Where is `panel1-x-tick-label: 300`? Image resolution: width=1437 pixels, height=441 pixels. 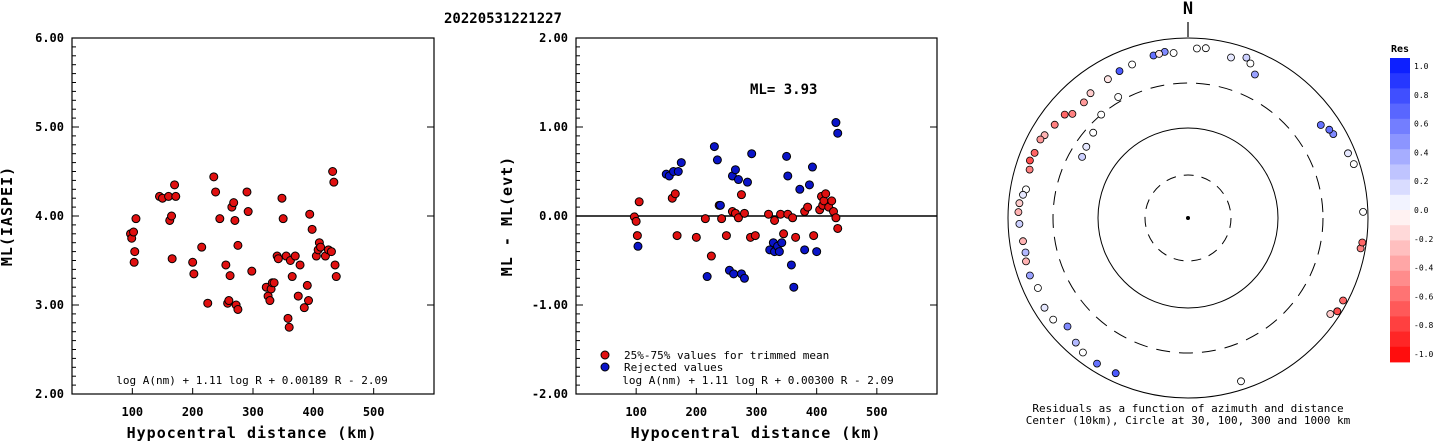 panel1-x-tick-label: 300 is located at coordinates (253, 412).